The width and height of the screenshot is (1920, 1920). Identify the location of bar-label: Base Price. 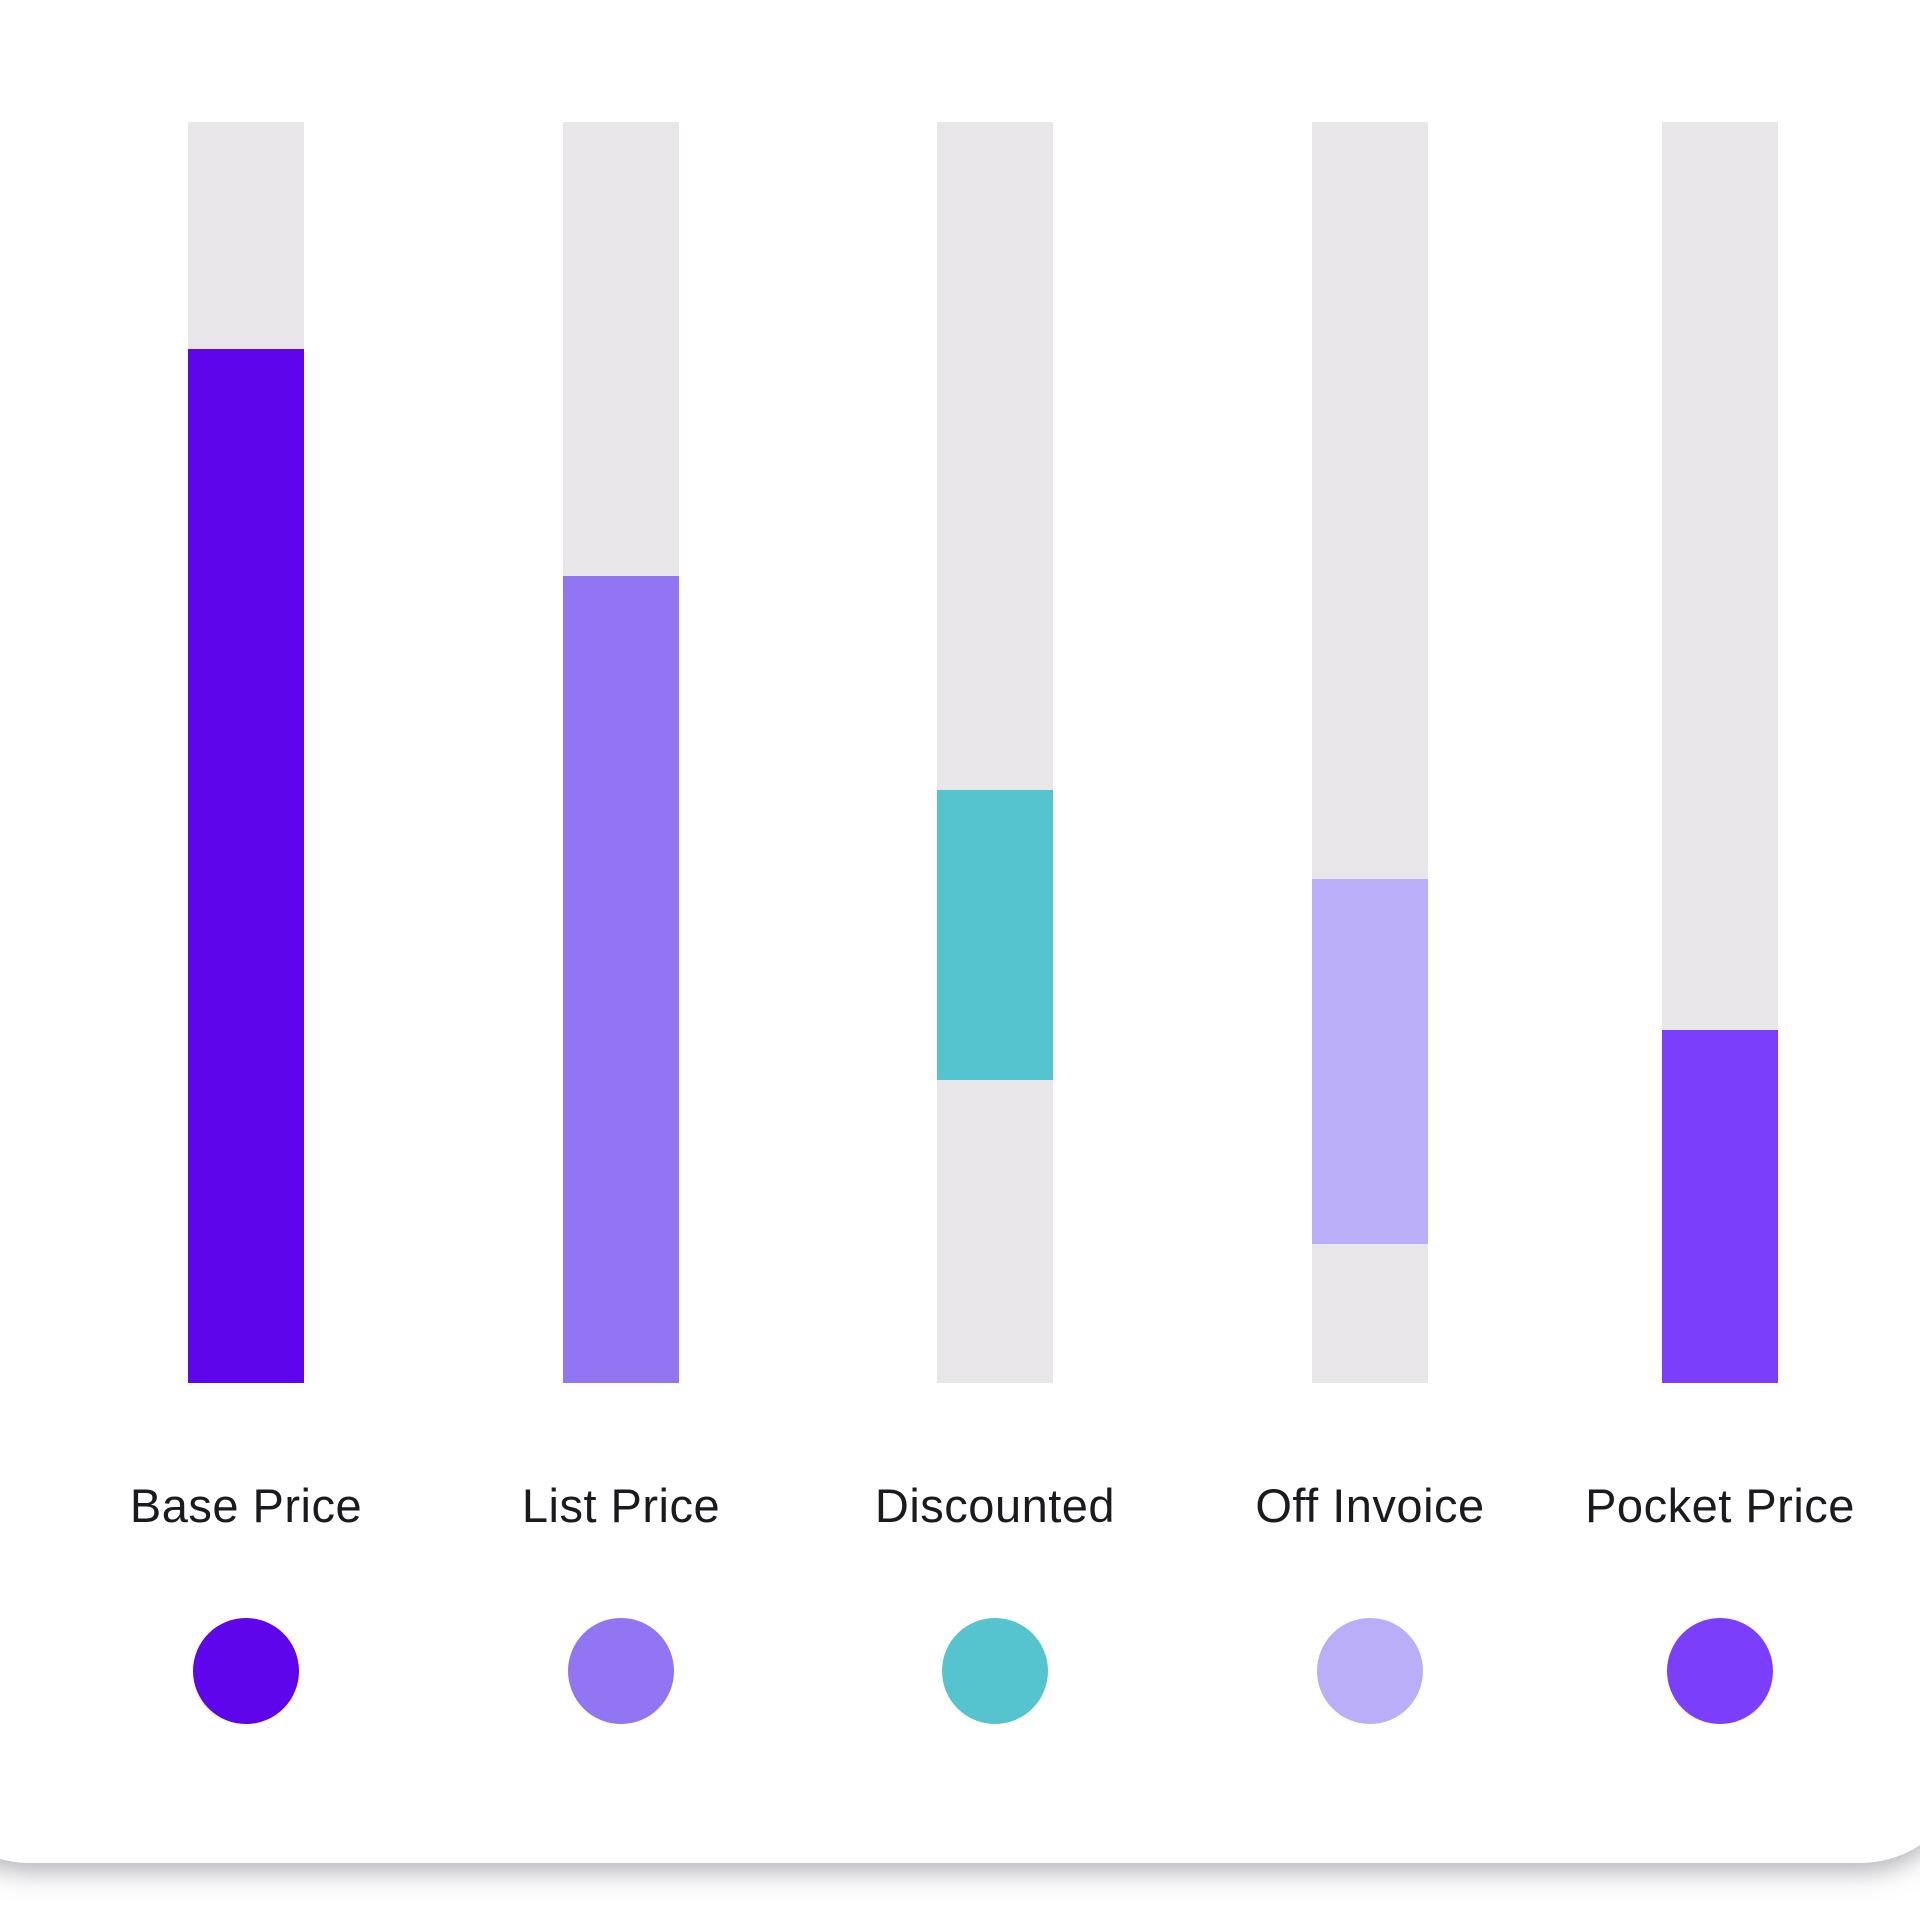
(246, 1505).